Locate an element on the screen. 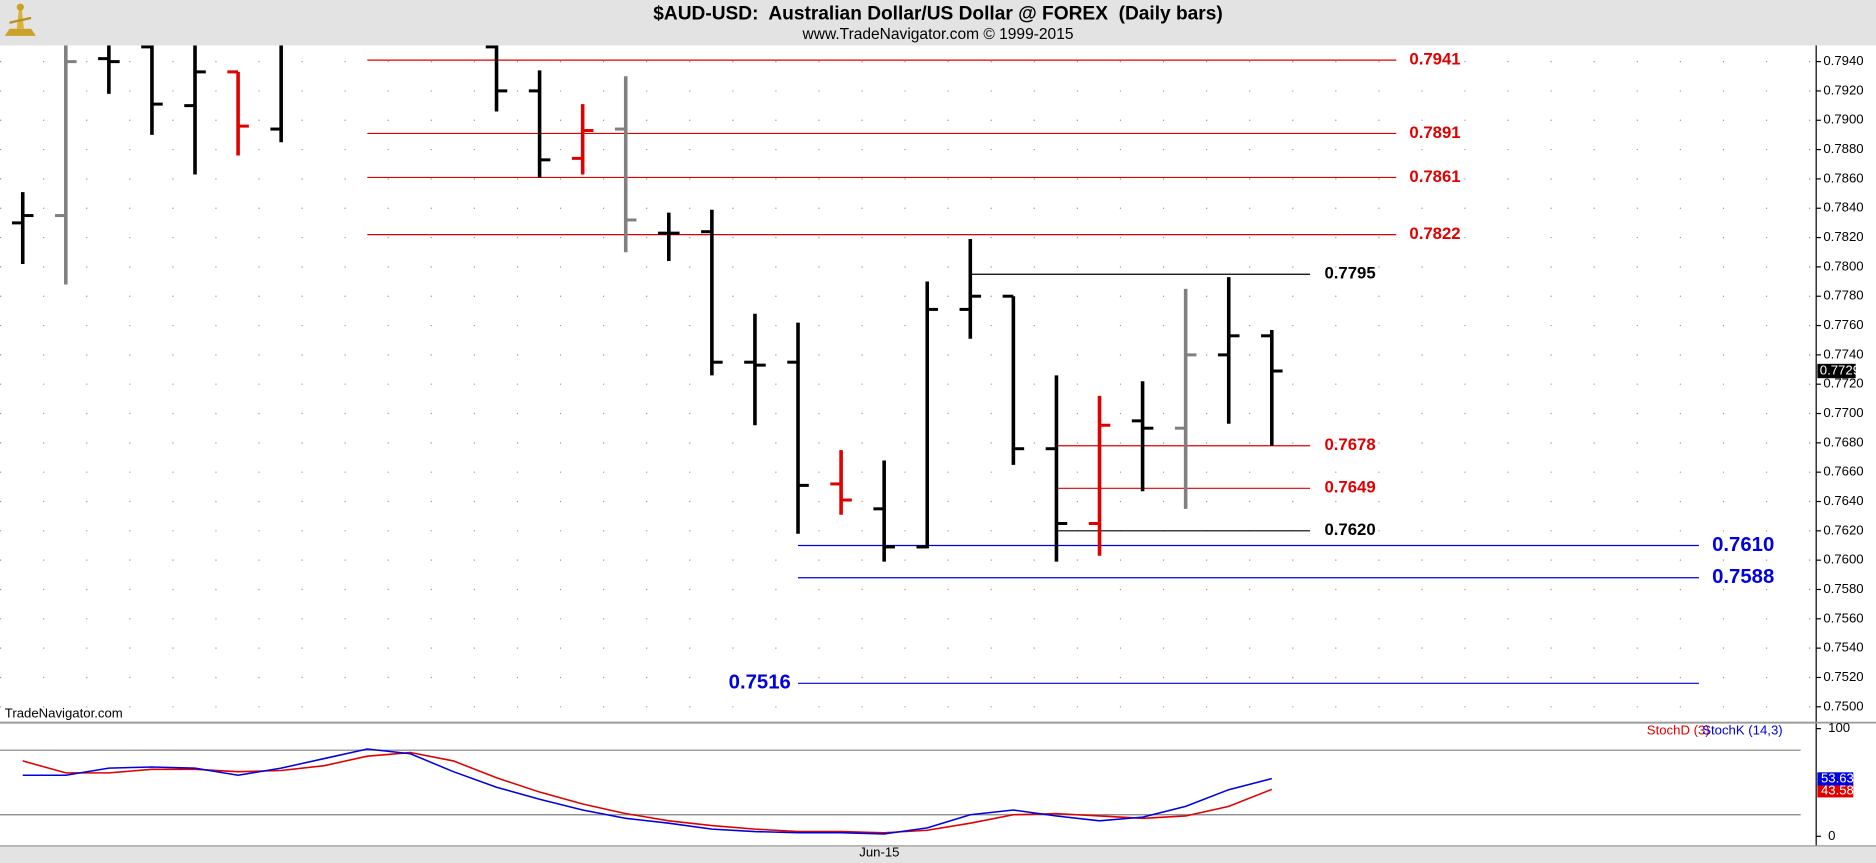 This screenshot has width=1876, height=863. y-tick-label: 0.7780 is located at coordinates (1843, 295).